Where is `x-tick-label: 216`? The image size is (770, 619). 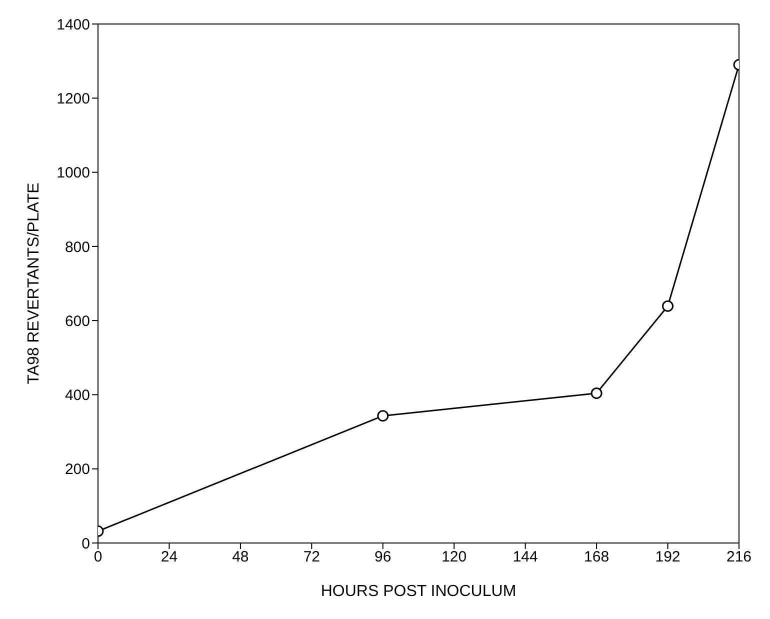
x-tick-label: 216 is located at coordinates (739, 557).